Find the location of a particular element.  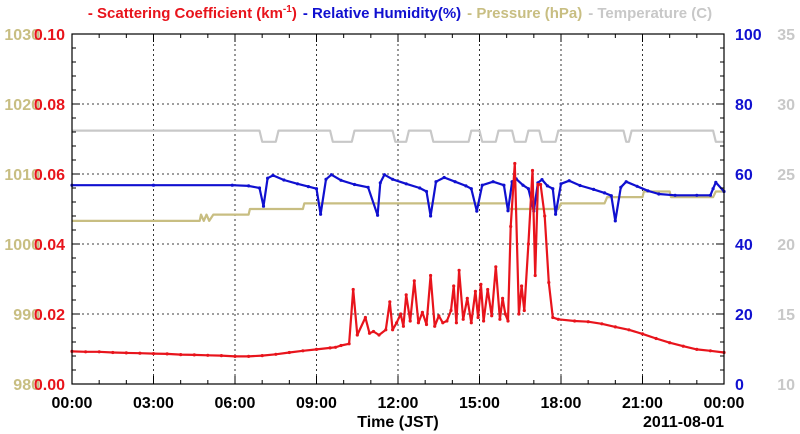

pressure-tick-label: 1000 is located at coordinates (22, 245).